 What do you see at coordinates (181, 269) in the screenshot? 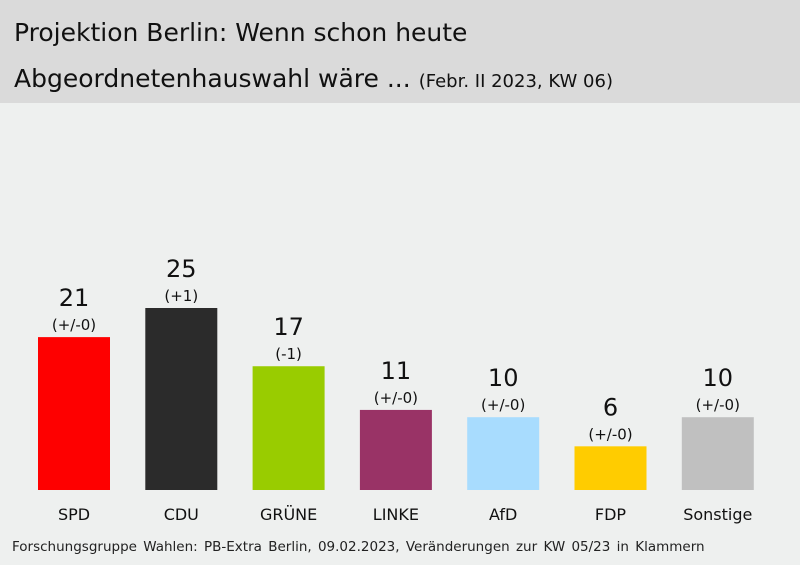
I see `value-label-cdu: 25` at bounding box center [181, 269].